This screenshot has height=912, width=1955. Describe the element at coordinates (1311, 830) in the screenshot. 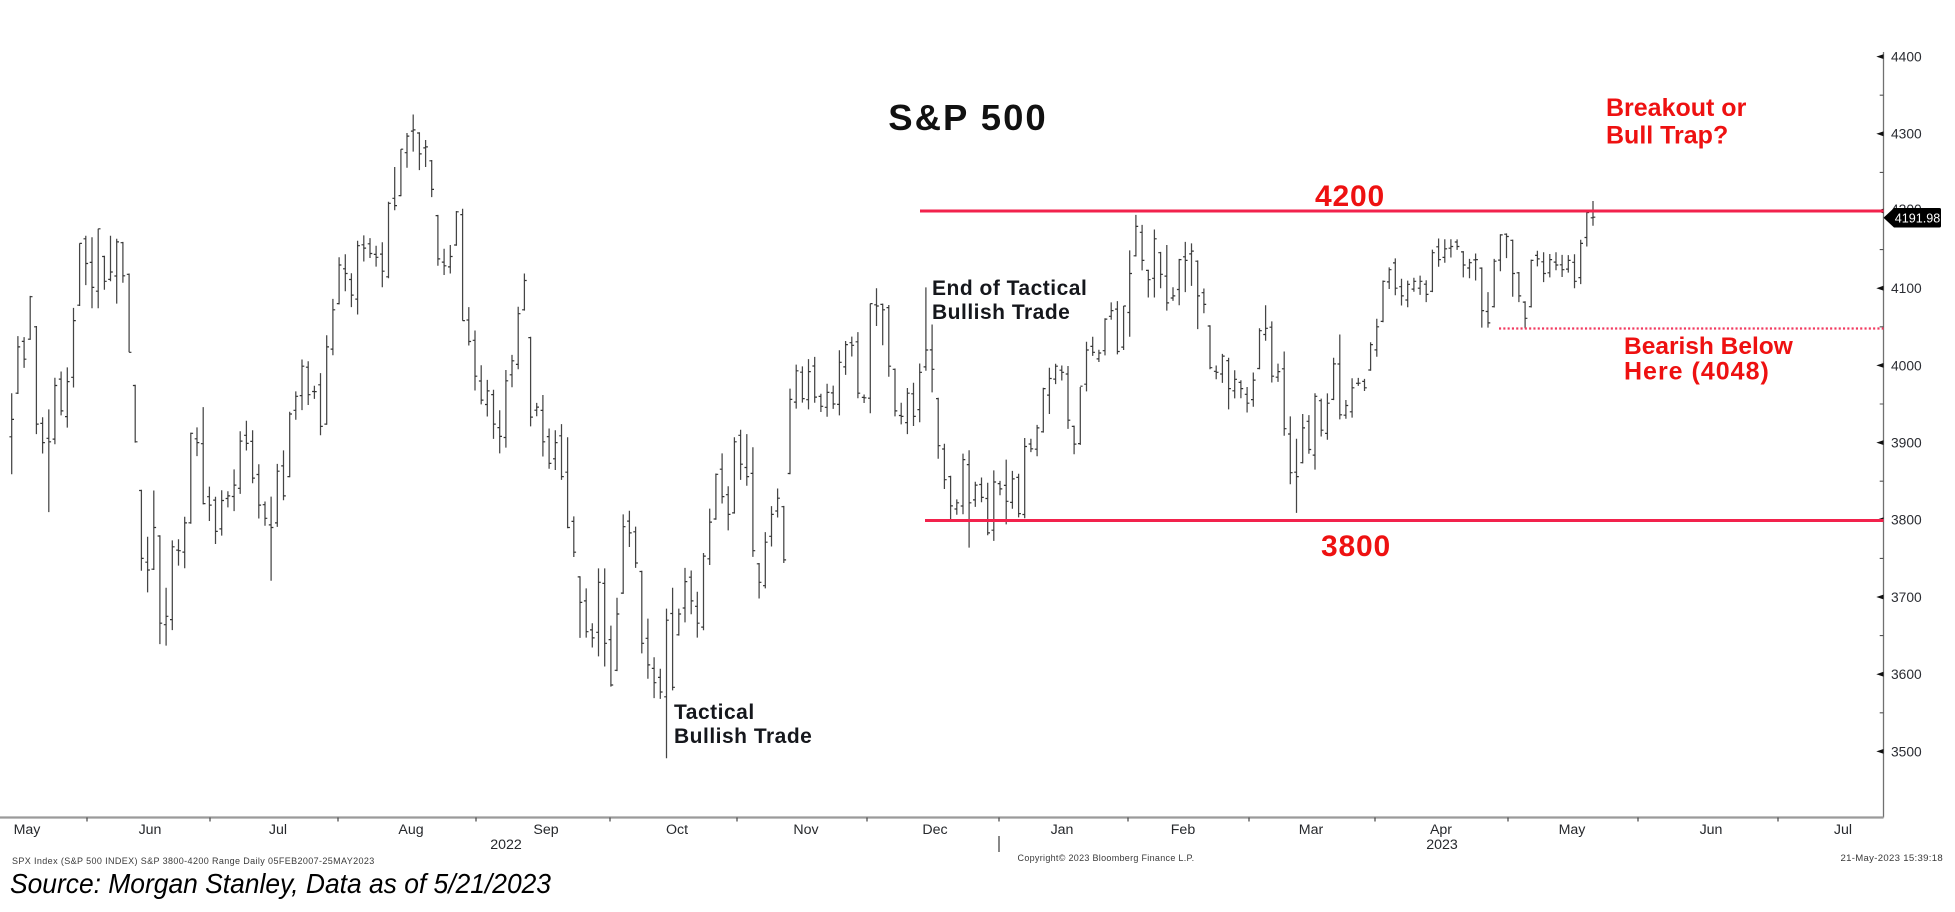

I see `svg-text: Mar` at that location.